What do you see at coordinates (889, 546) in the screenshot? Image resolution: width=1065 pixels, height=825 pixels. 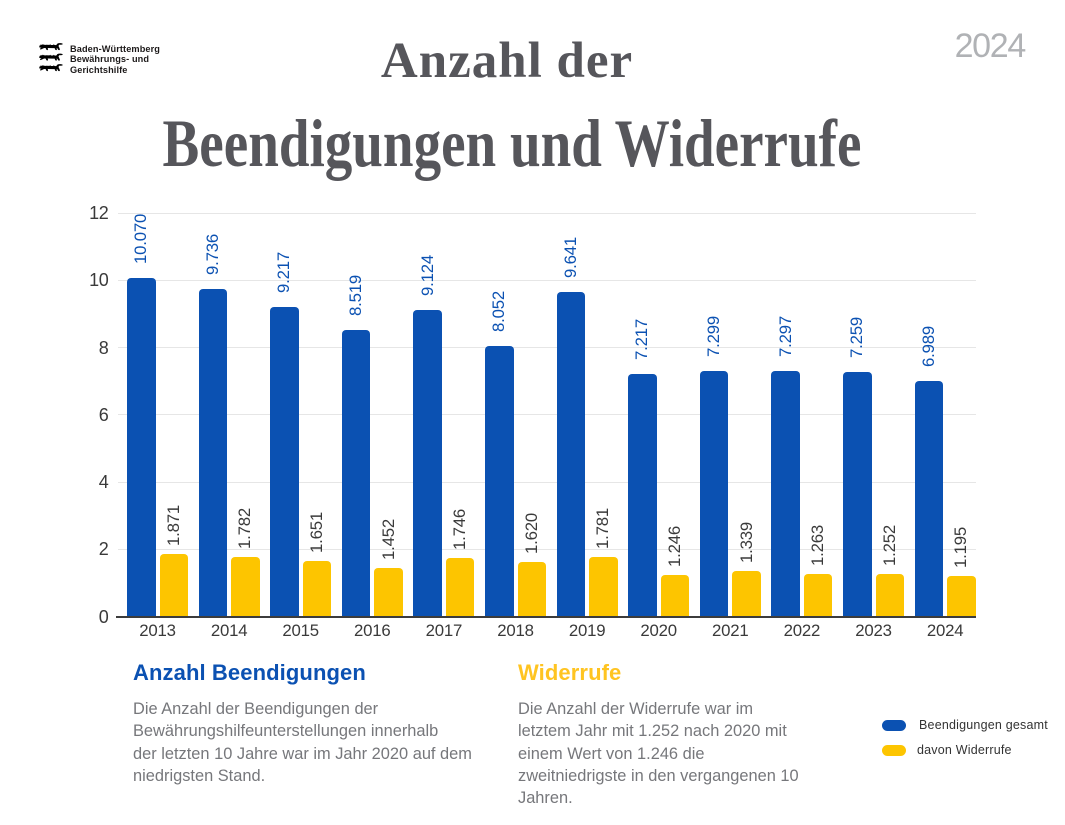 I see `bar-value-label-widerrufe: 1.252` at bounding box center [889, 546].